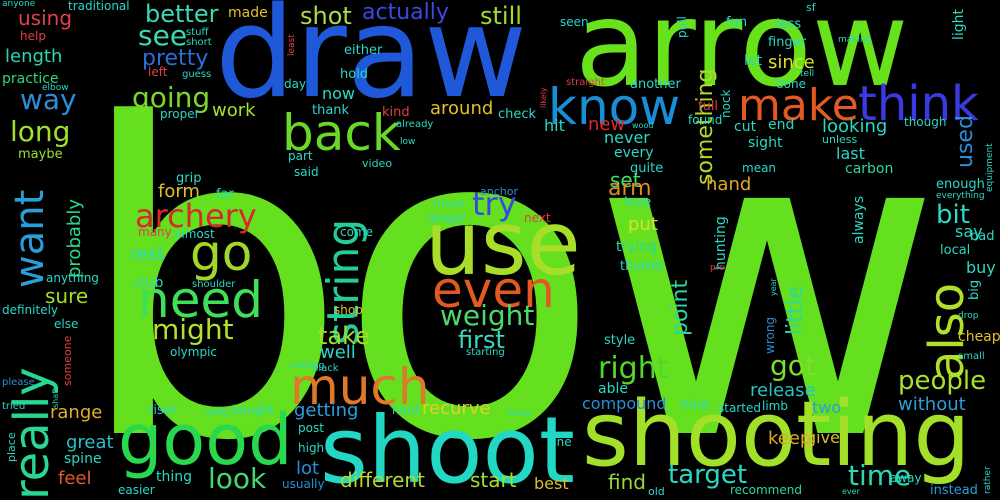 The width and height of the screenshot is (1000, 500). I want to click on word-make: make, so click(798, 105).